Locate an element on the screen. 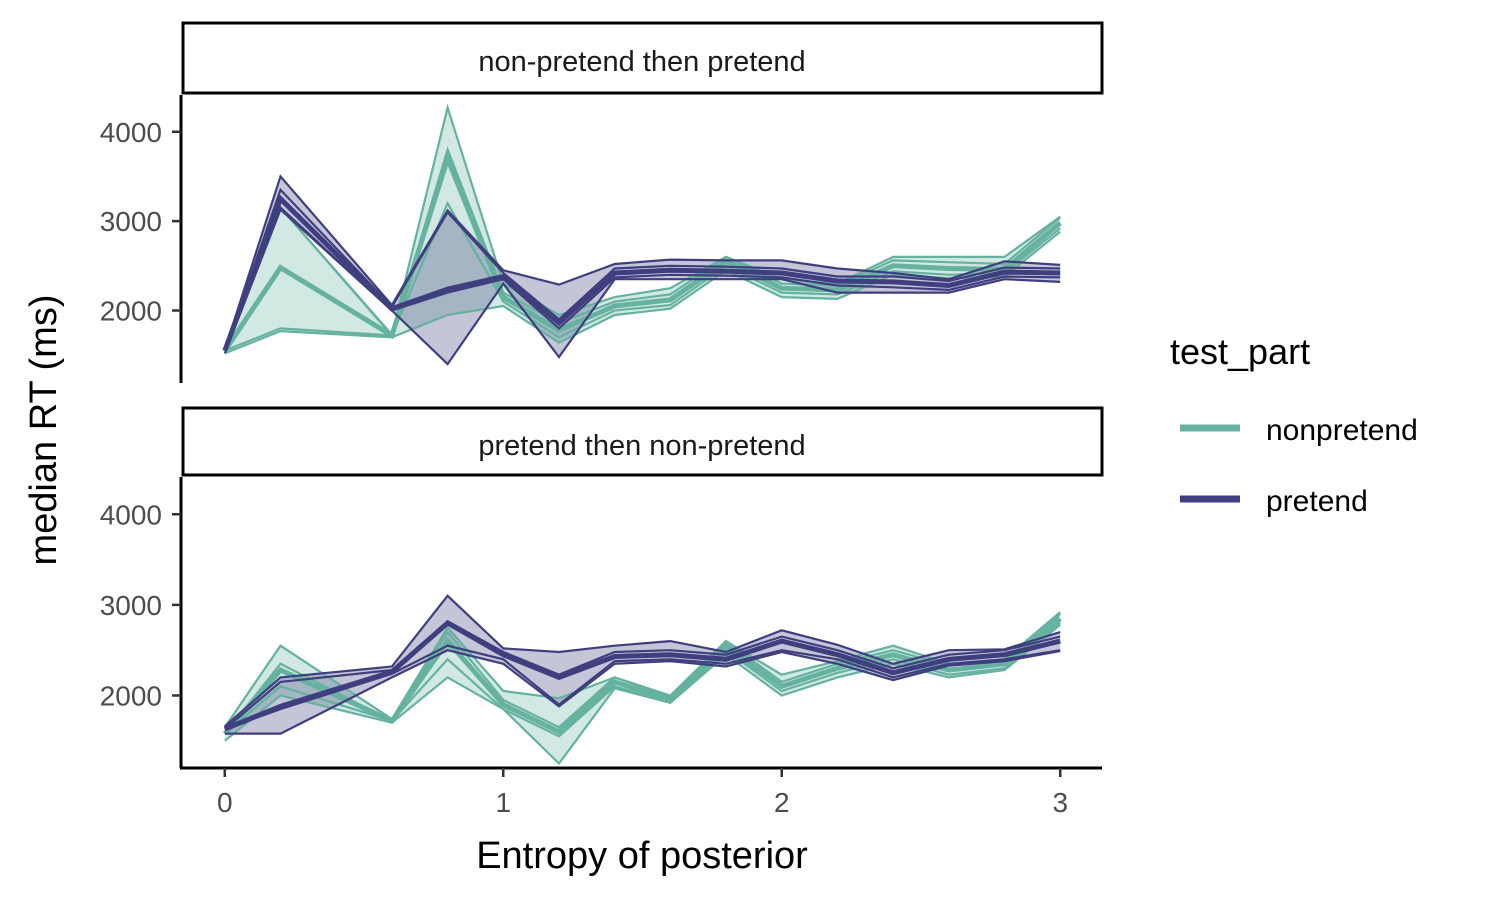 The height and width of the screenshot is (900, 1500). x-tick-label: 1 is located at coordinates (503, 802).